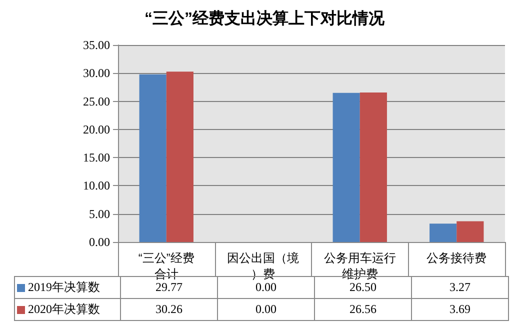 This screenshot has width=529, height=331. Describe the element at coordinates (266, 309) in the screenshot. I see `data-label: 0.00` at that location.